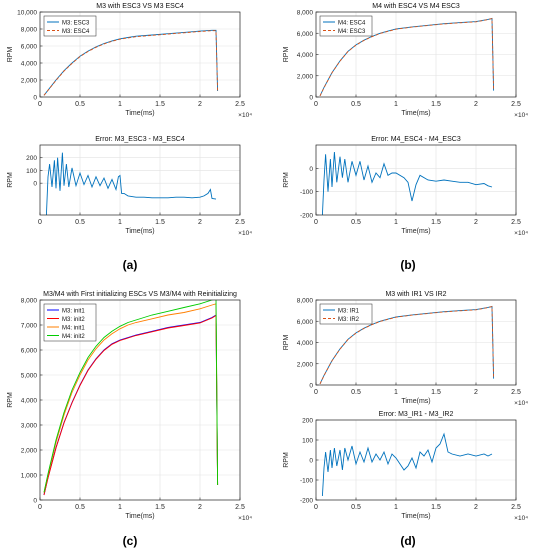  Describe the element at coordinates (130, 541) in the screenshot. I see `panel-label-c: (c)` at that location.